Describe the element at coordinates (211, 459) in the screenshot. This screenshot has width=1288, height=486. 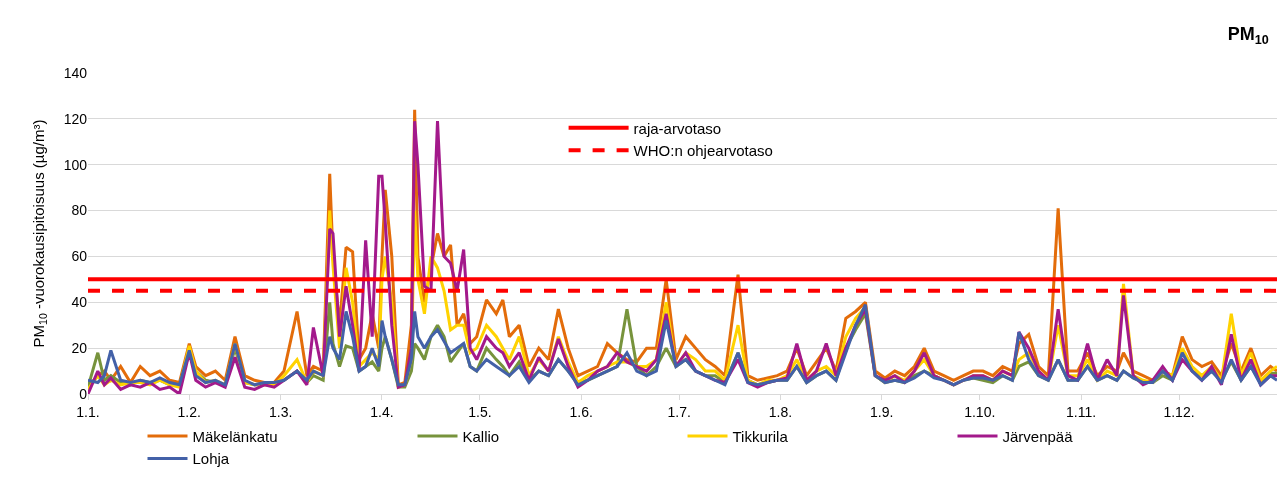
I see `legend-label: Lohja` at that location.